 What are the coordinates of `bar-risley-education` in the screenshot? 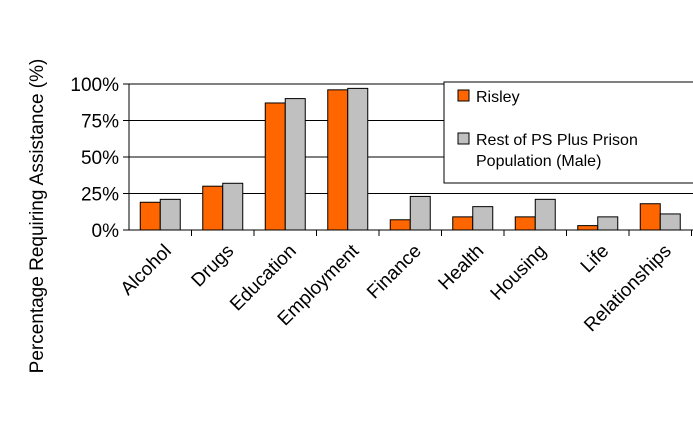 It's located at (275, 166).